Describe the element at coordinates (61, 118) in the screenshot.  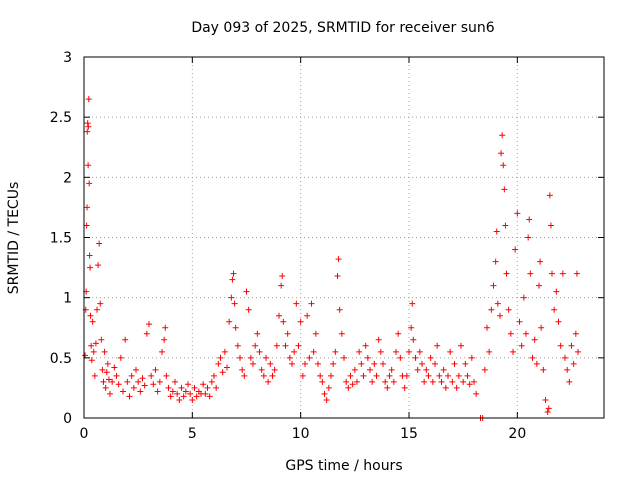
I see `y-tick-label: 2.5` at that location.